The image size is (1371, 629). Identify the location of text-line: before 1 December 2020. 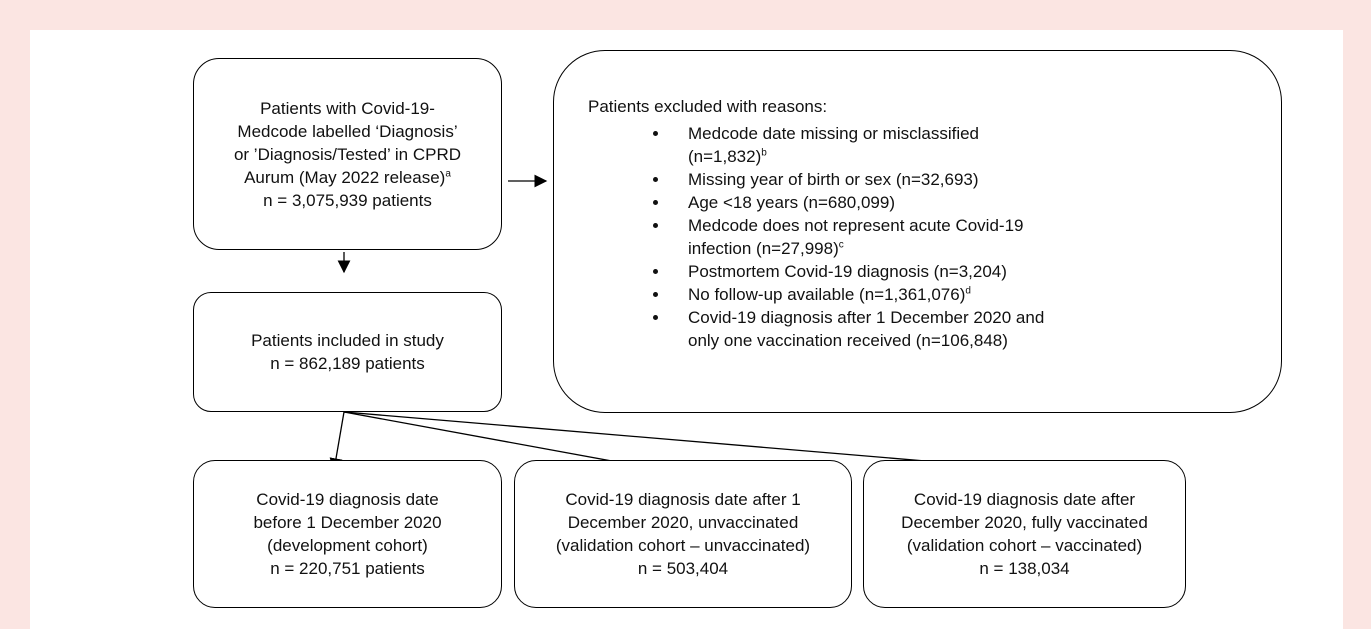
(347, 522).